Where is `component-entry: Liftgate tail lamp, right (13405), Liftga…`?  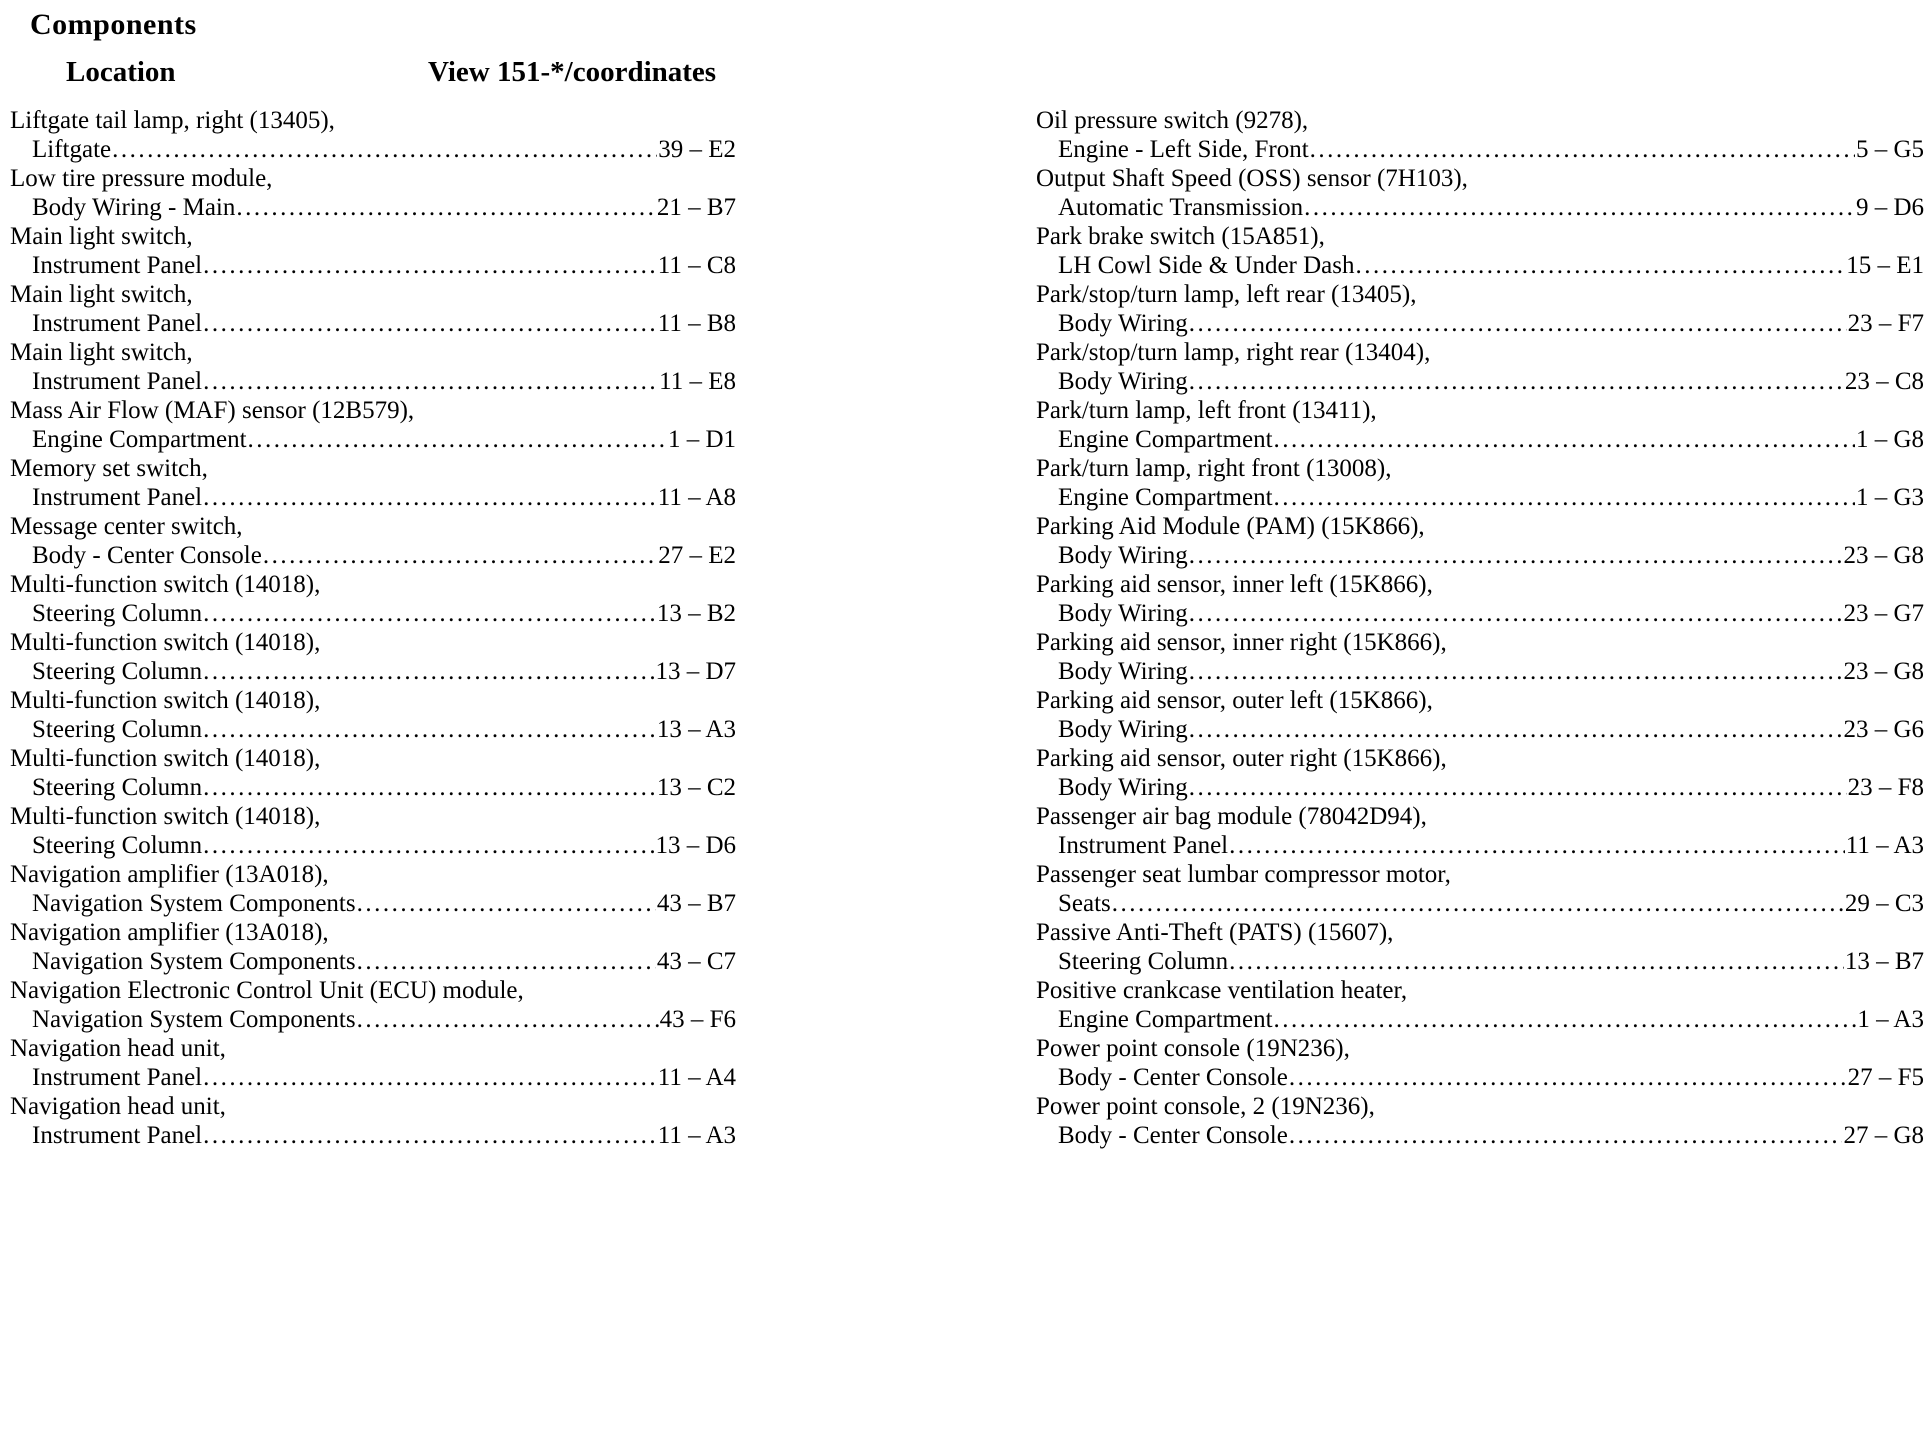
component-entry: Liftgate tail lamp, right (13405), Liftga… is located at coordinates (373, 135).